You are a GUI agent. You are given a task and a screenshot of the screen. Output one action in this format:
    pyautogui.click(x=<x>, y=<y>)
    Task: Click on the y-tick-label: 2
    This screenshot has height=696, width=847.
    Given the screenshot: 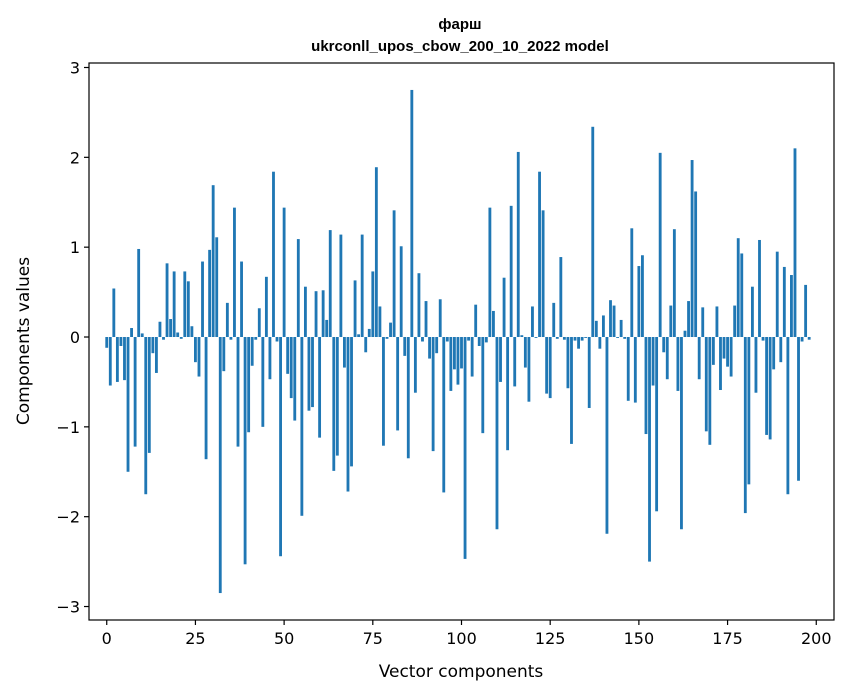 What is the action you would take?
    pyautogui.click(x=75, y=157)
    